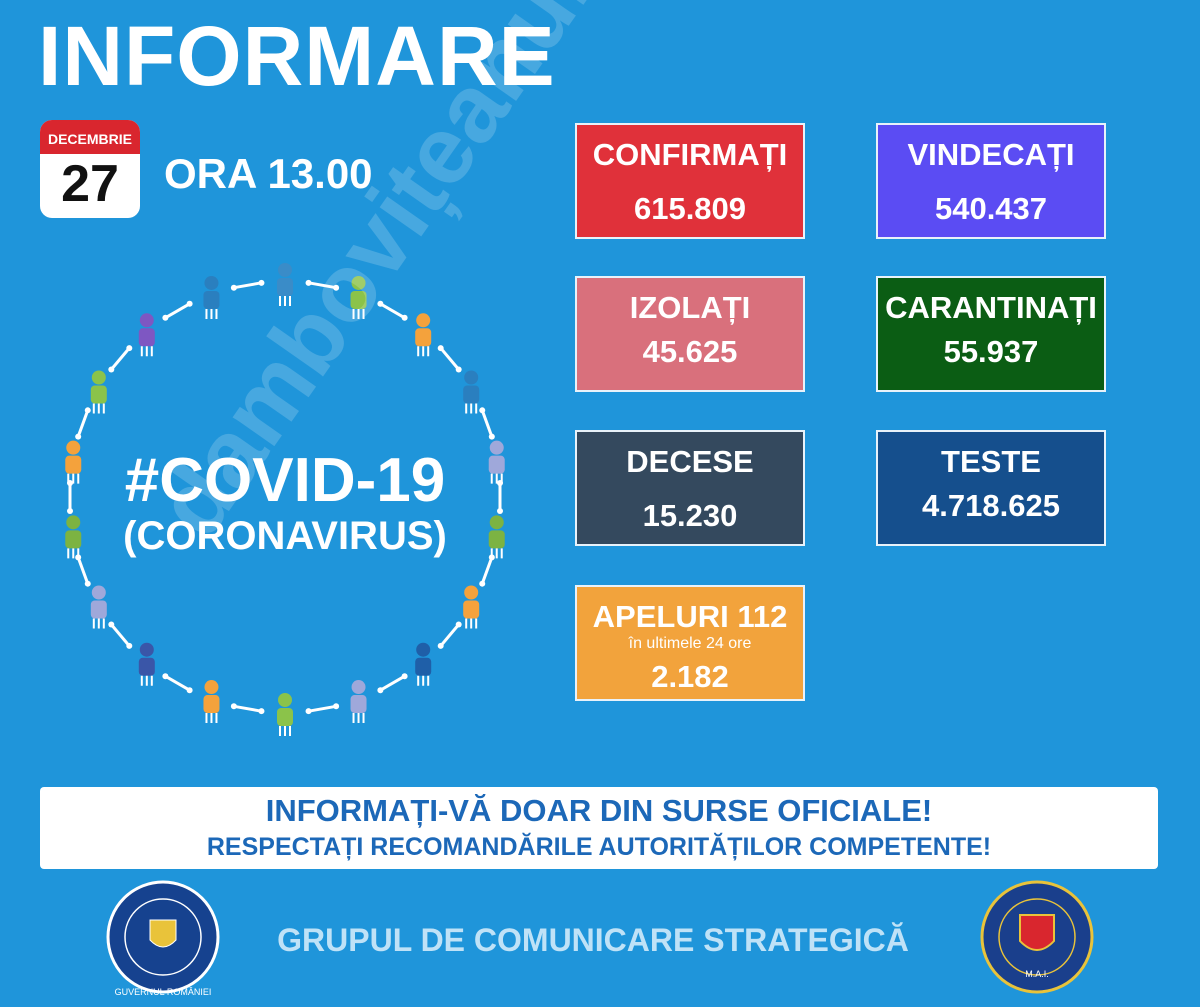 This screenshot has width=1200, height=1007. Describe the element at coordinates (690, 154) in the screenshot. I see `stat-label: CONFIRMAȚI` at that location.